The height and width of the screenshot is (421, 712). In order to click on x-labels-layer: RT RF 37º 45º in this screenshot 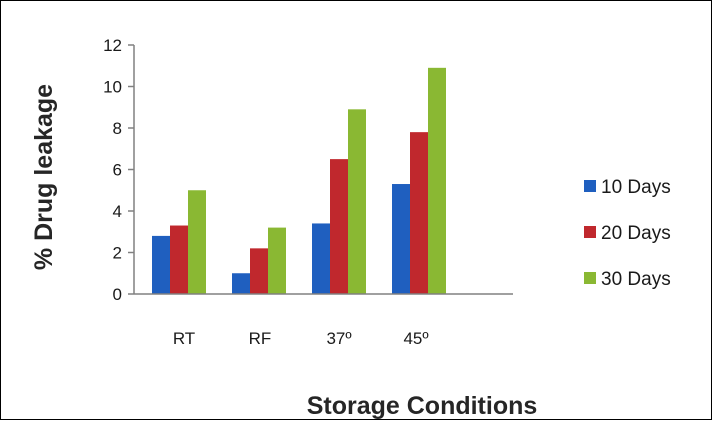, I will do `click(301, 338)`.